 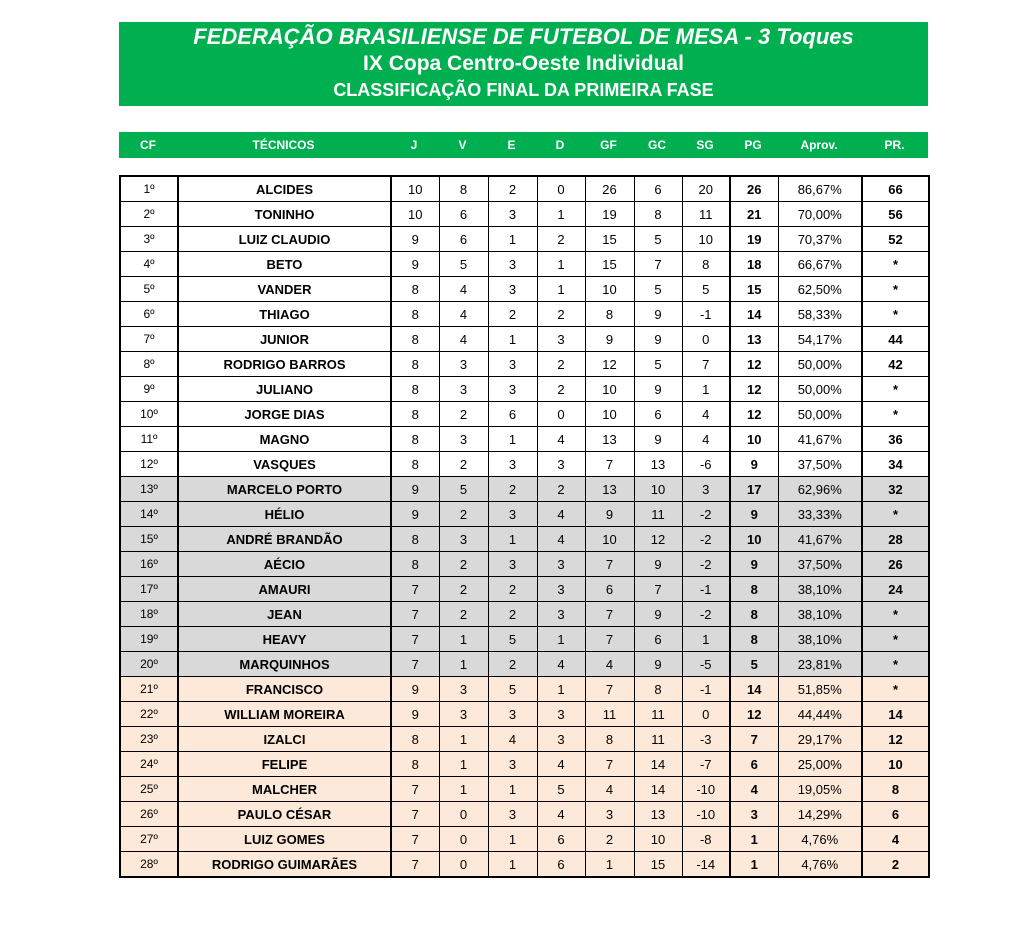 I want to click on cell-cf: 21º, so click(x=149, y=689).